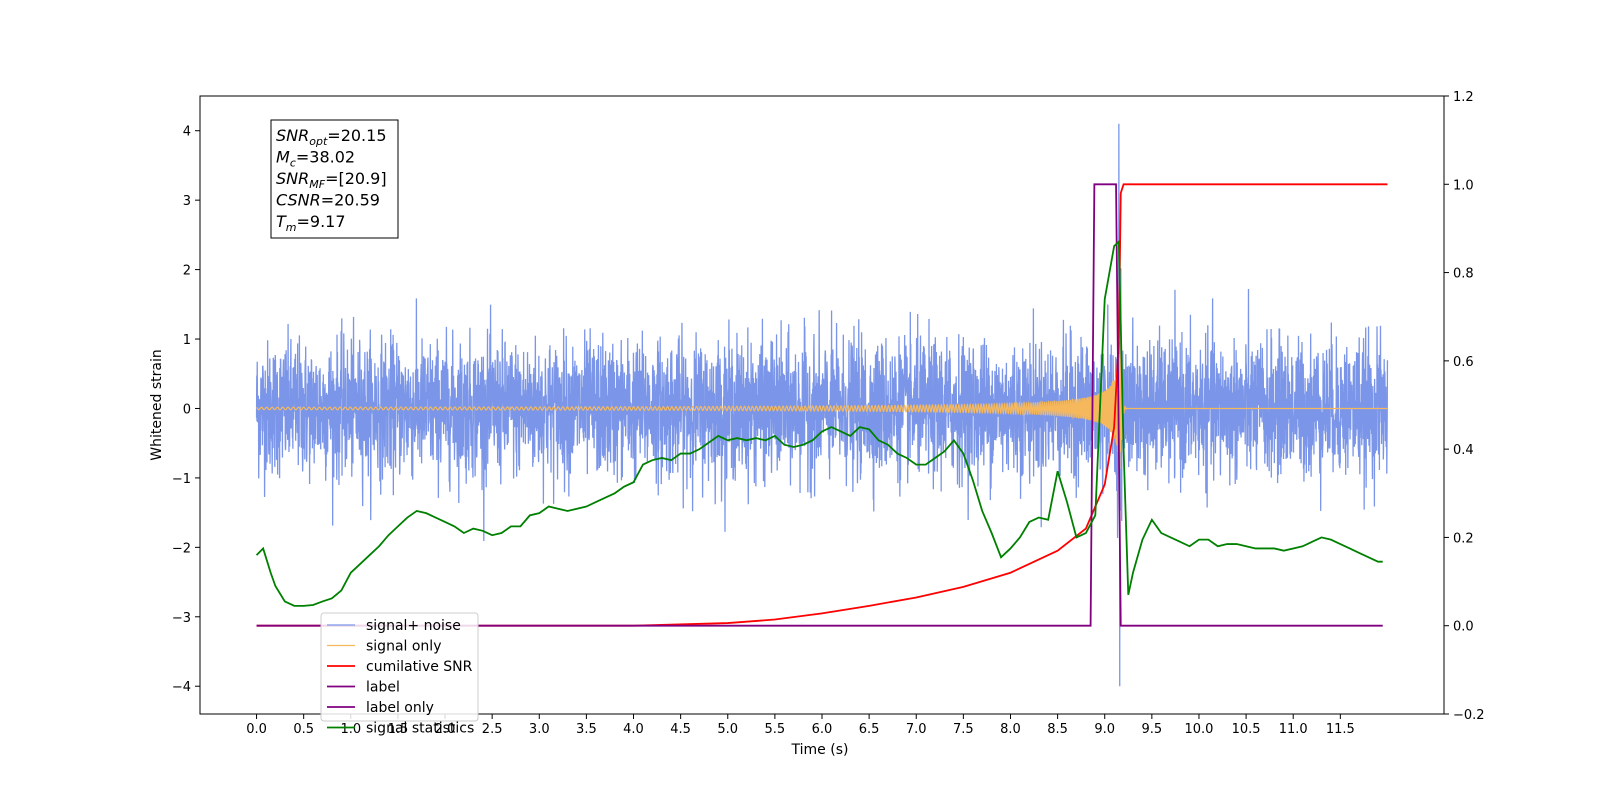  I want to click on y-tick-label: −2, so click(181, 548).